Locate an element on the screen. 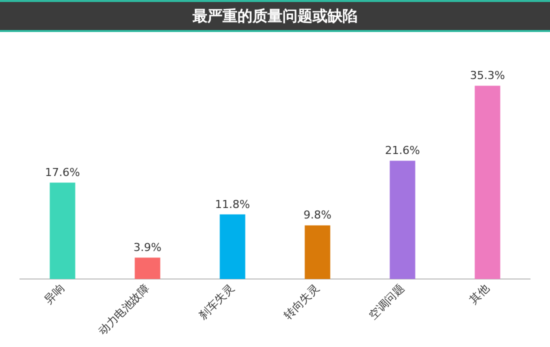  data-label: 21.6% is located at coordinates (402, 151).